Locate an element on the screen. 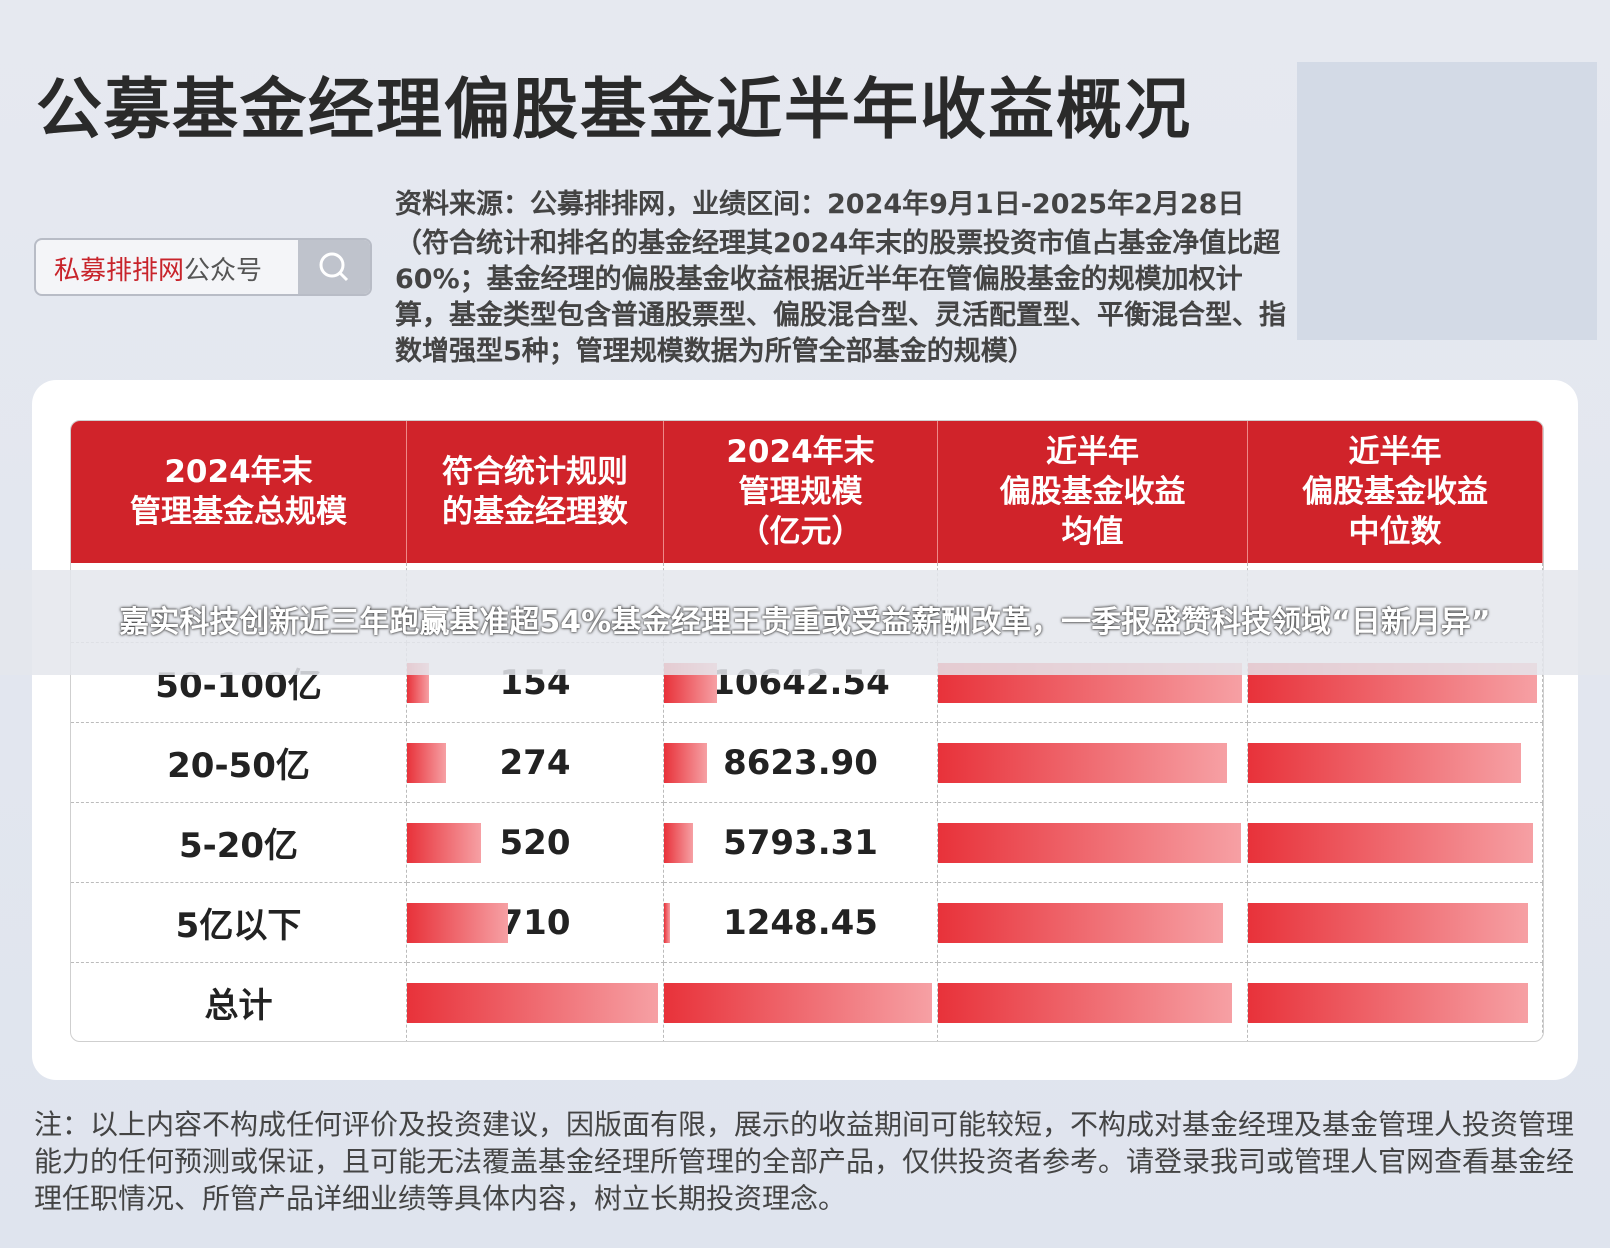  value-cell: 710 is located at coordinates (535, 923).